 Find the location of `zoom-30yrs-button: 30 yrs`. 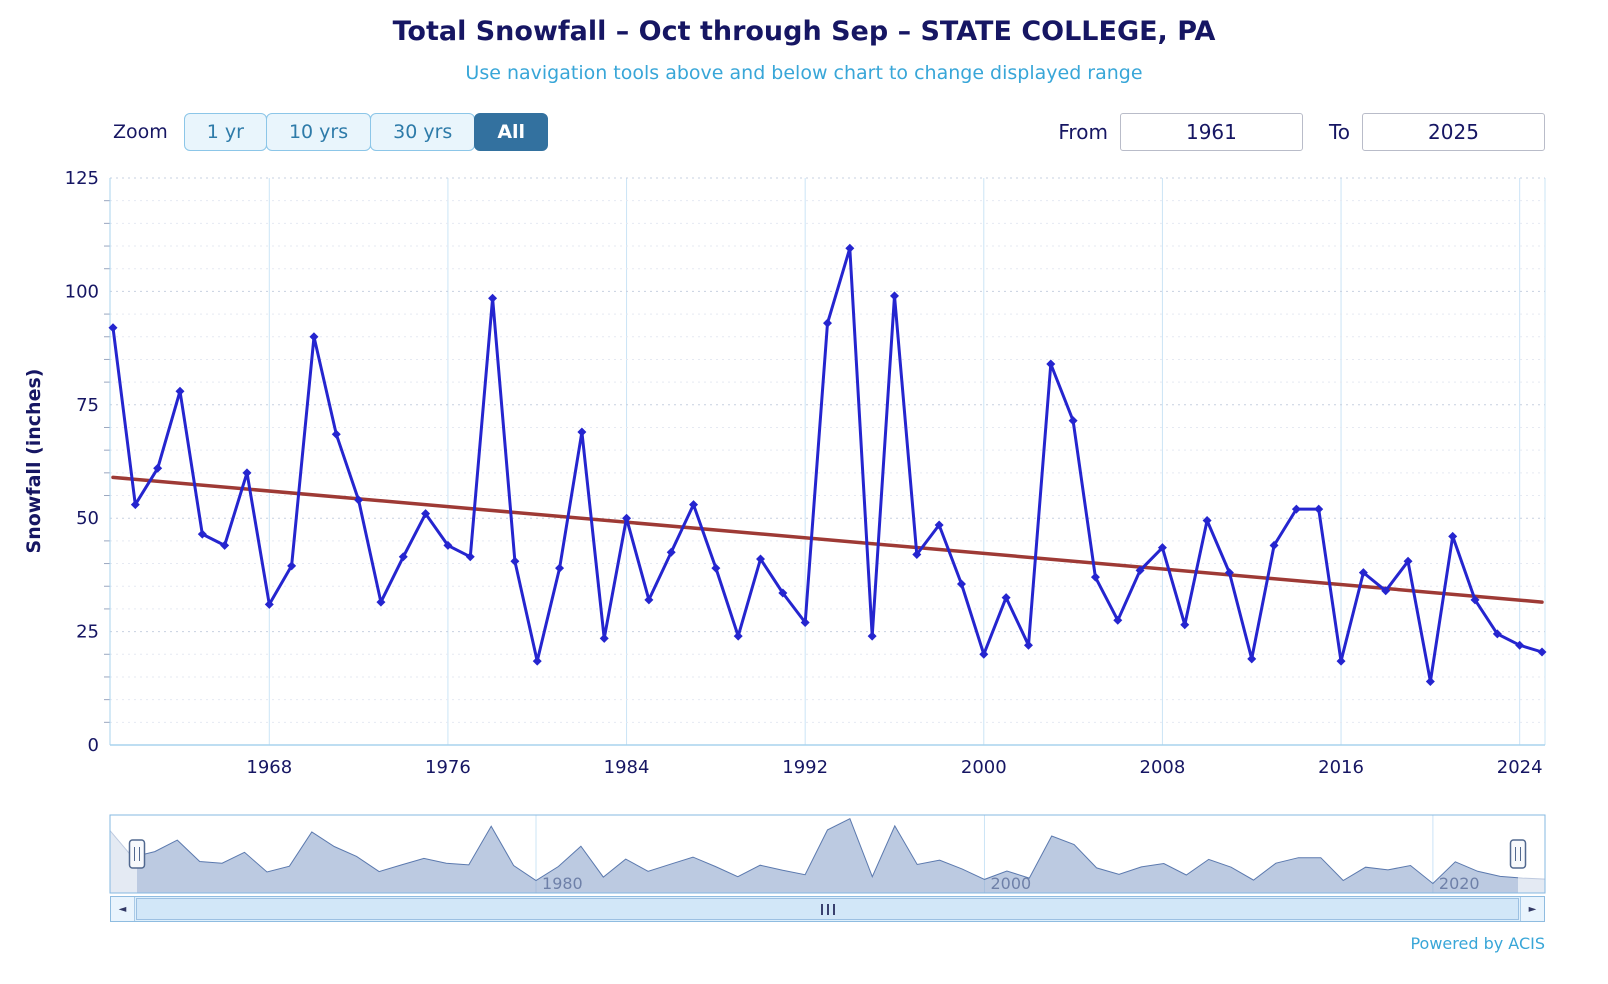

zoom-30yrs-button: 30 yrs is located at coordinates (423, 132).